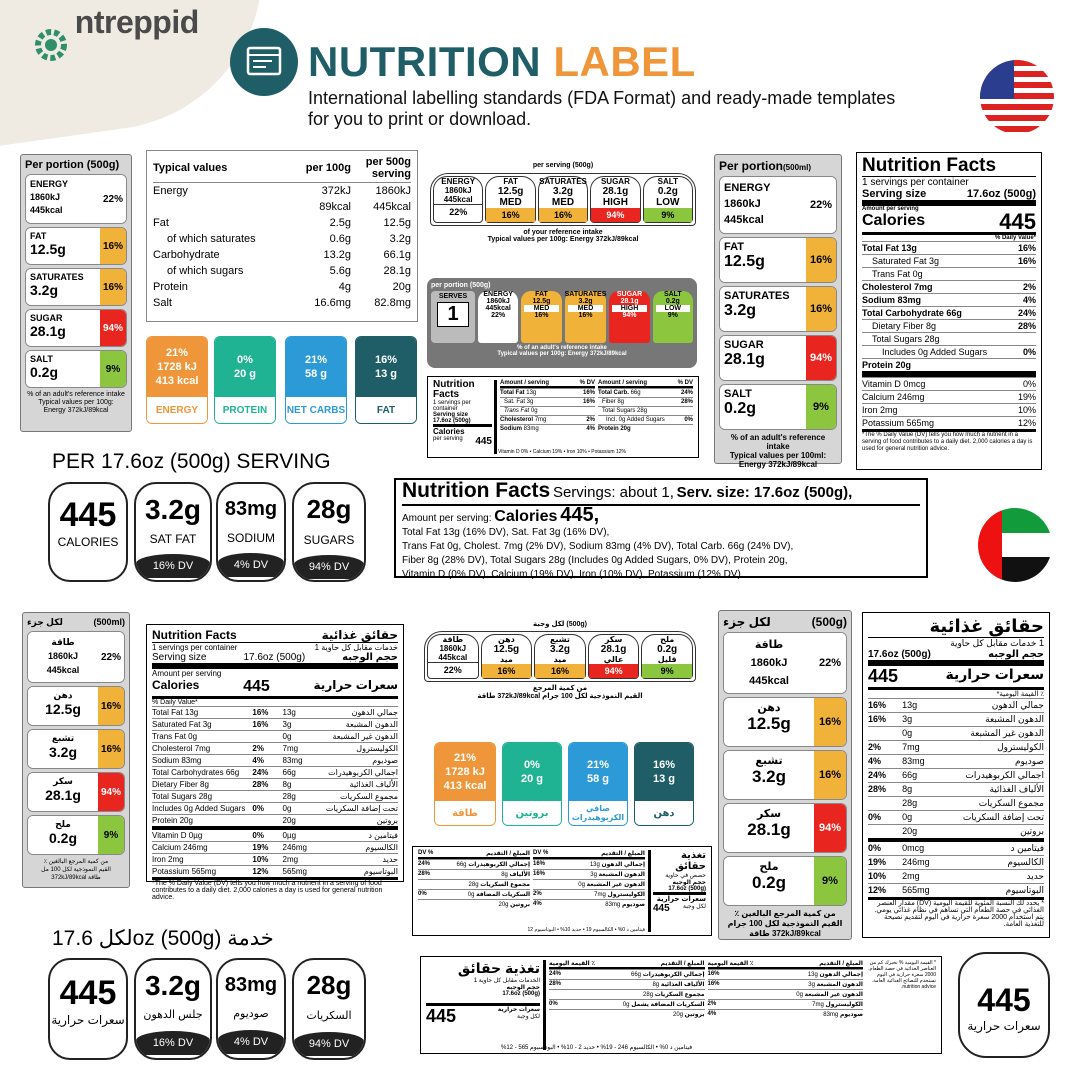 This screenshot has height=1080, width=1080. I want to click on table-row: Carbohydrate 13.2g 66.1g, so click(282, 255).